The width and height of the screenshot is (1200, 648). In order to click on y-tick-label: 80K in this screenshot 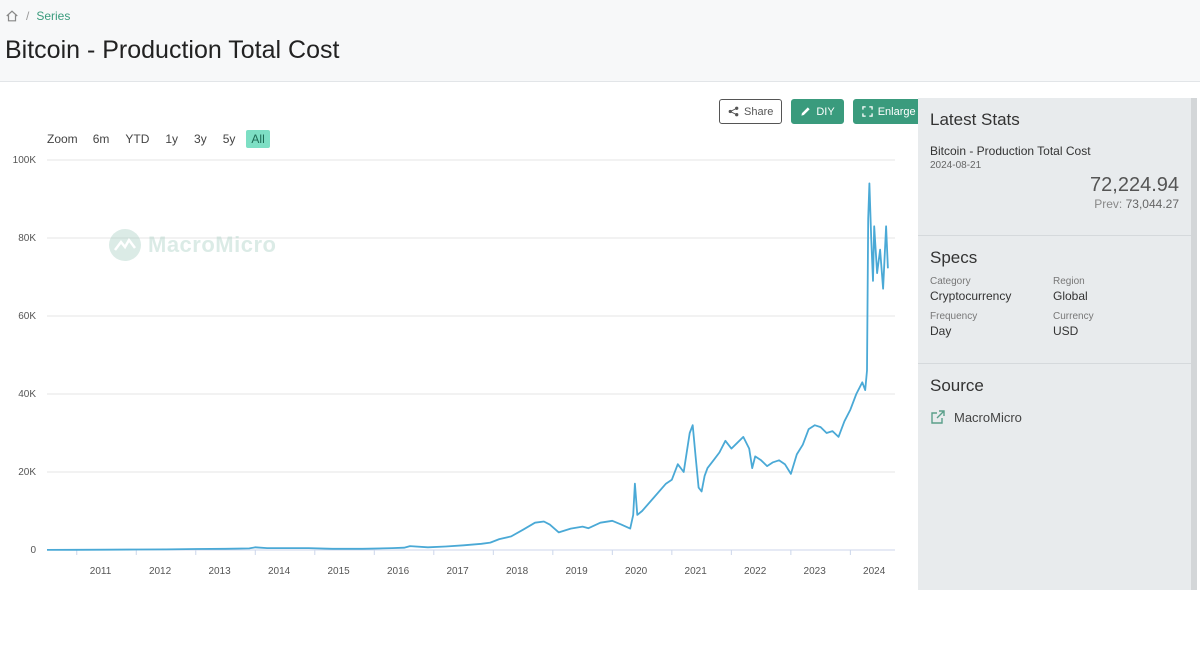, I will do `click(27, 238)`.